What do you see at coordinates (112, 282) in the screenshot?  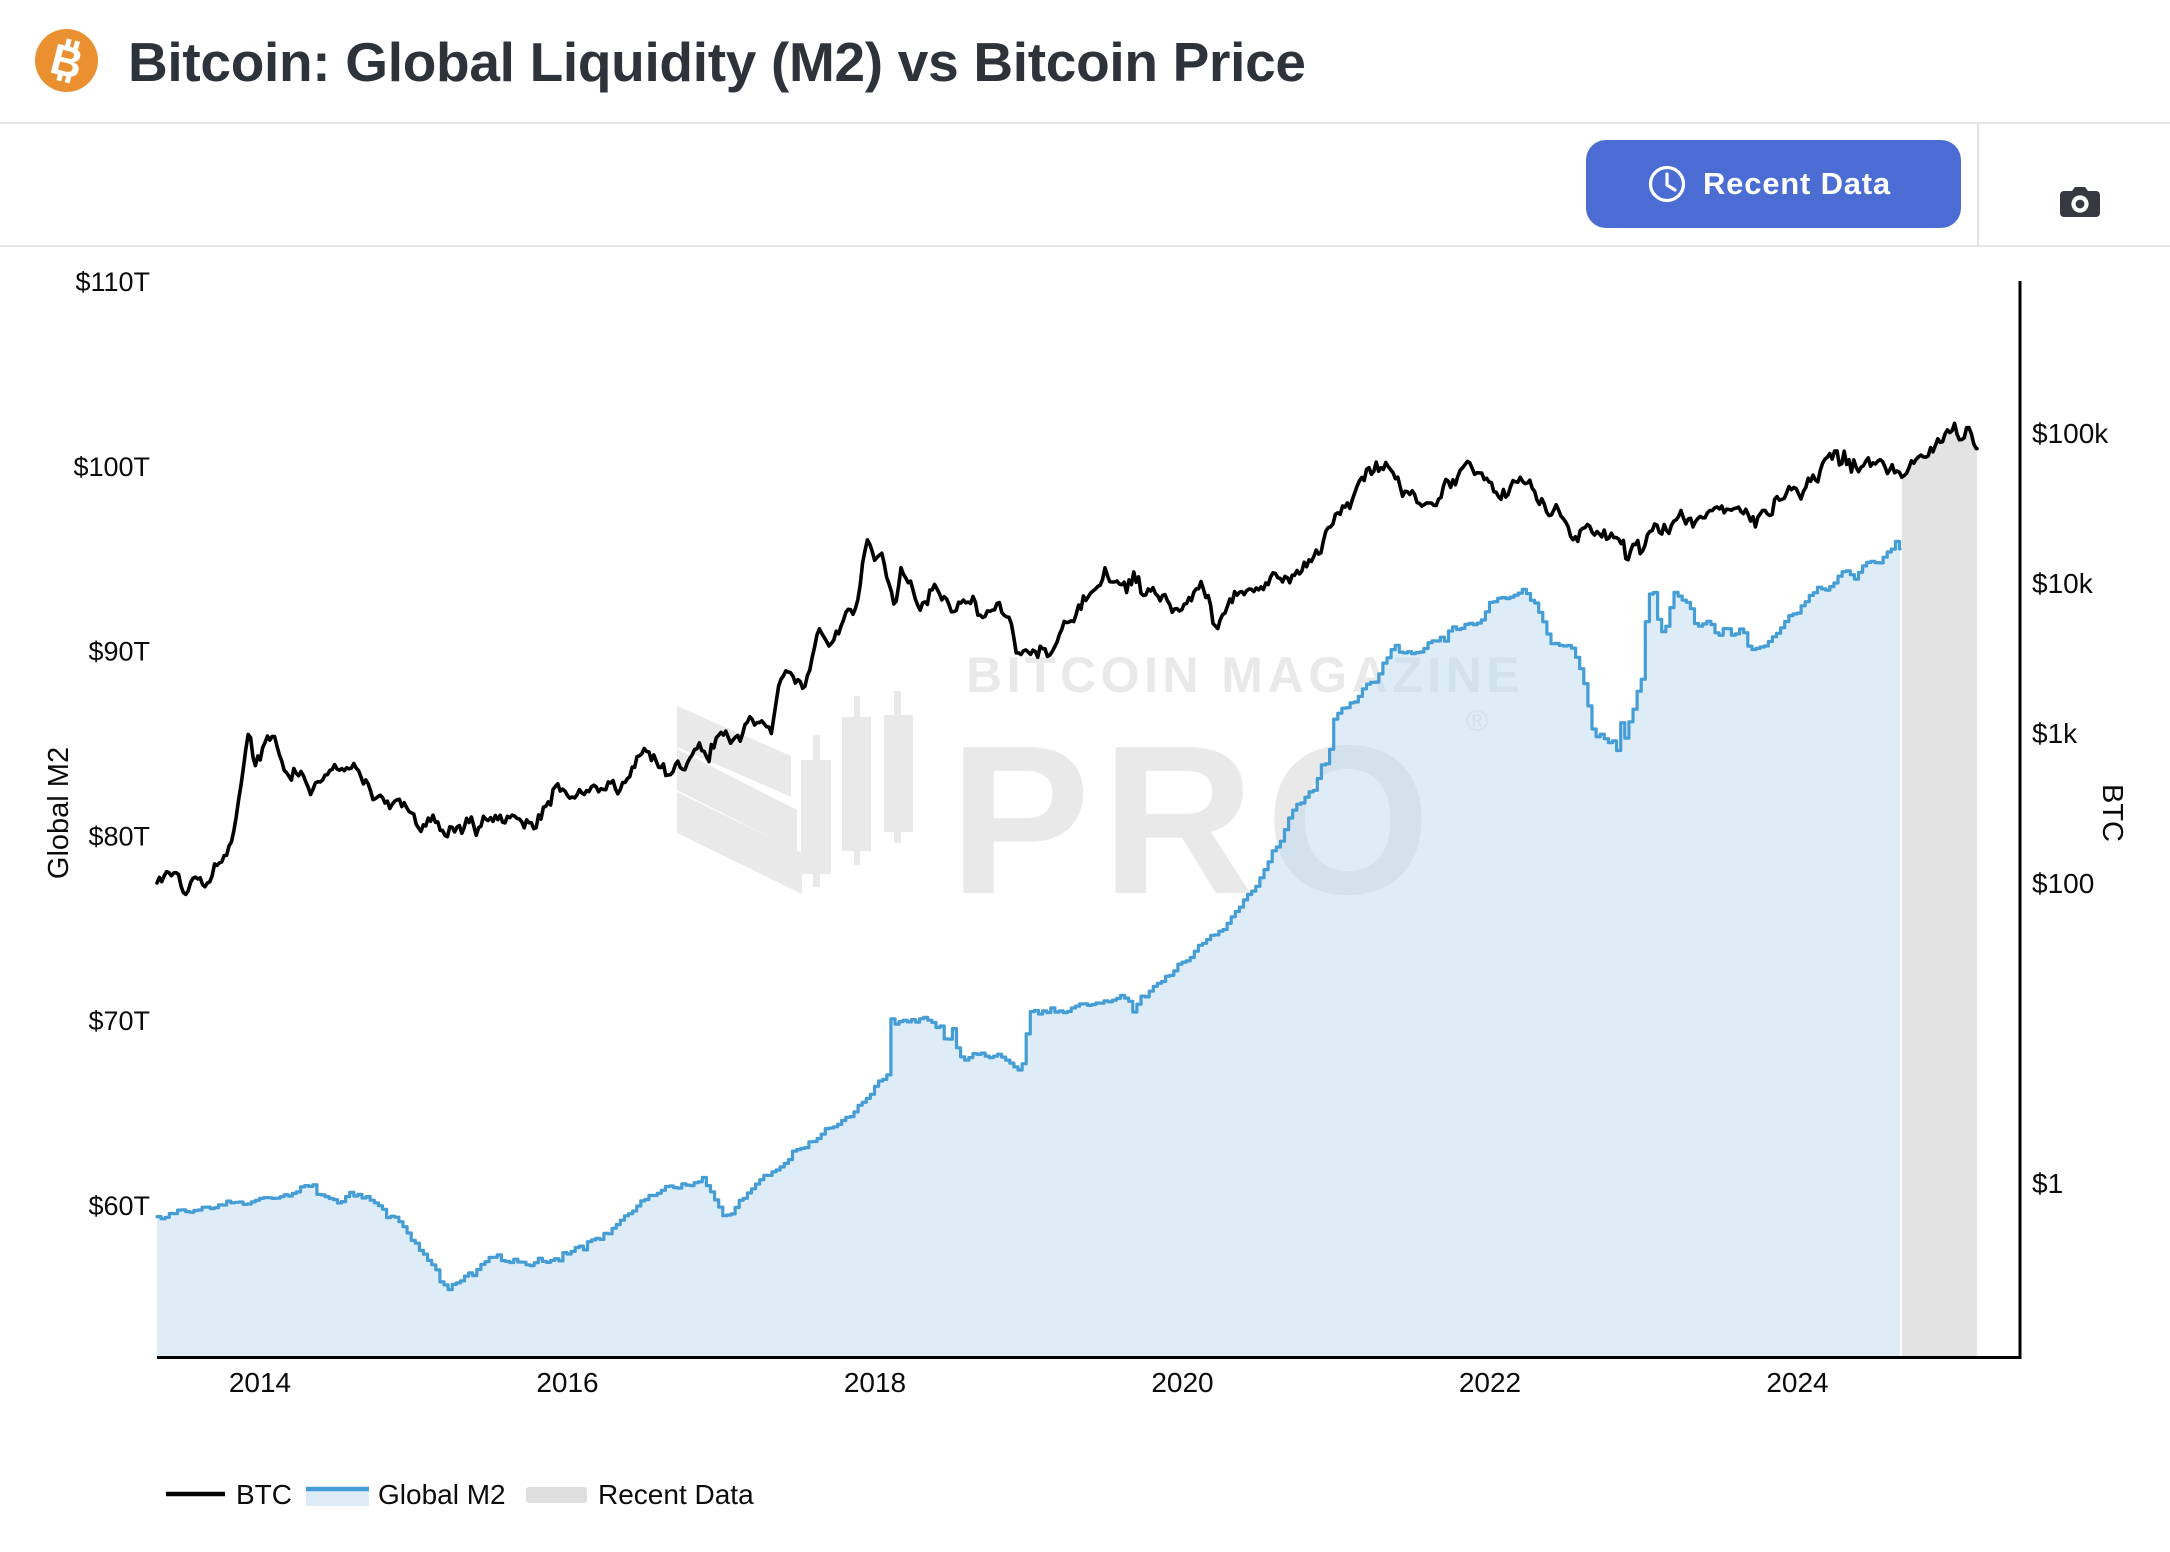 I see `svg-text: $110T` at bounding box center [112, 282].